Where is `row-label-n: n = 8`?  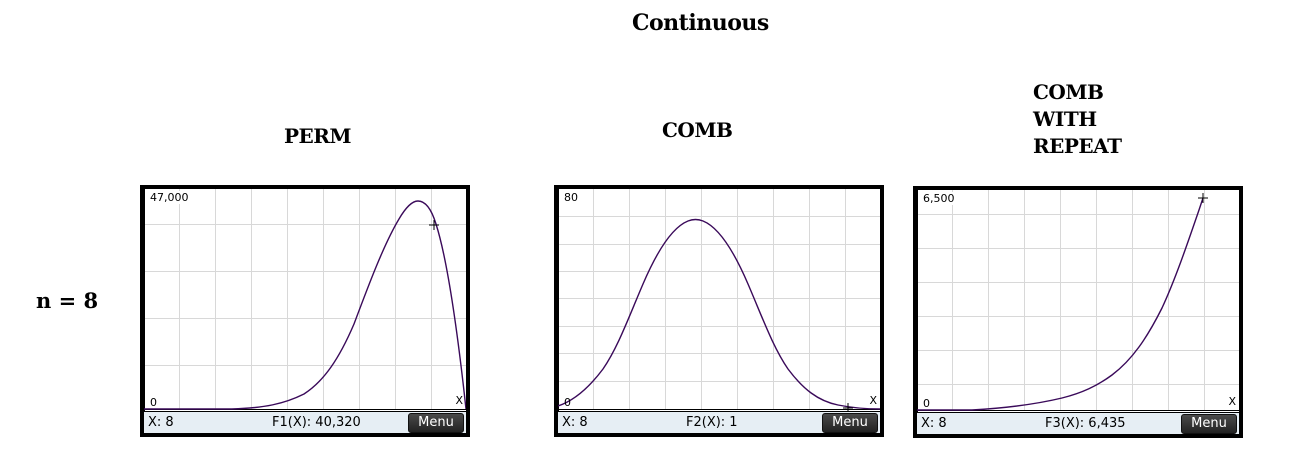 row-label-n: n = 8 is located at coordinates (67, 300).